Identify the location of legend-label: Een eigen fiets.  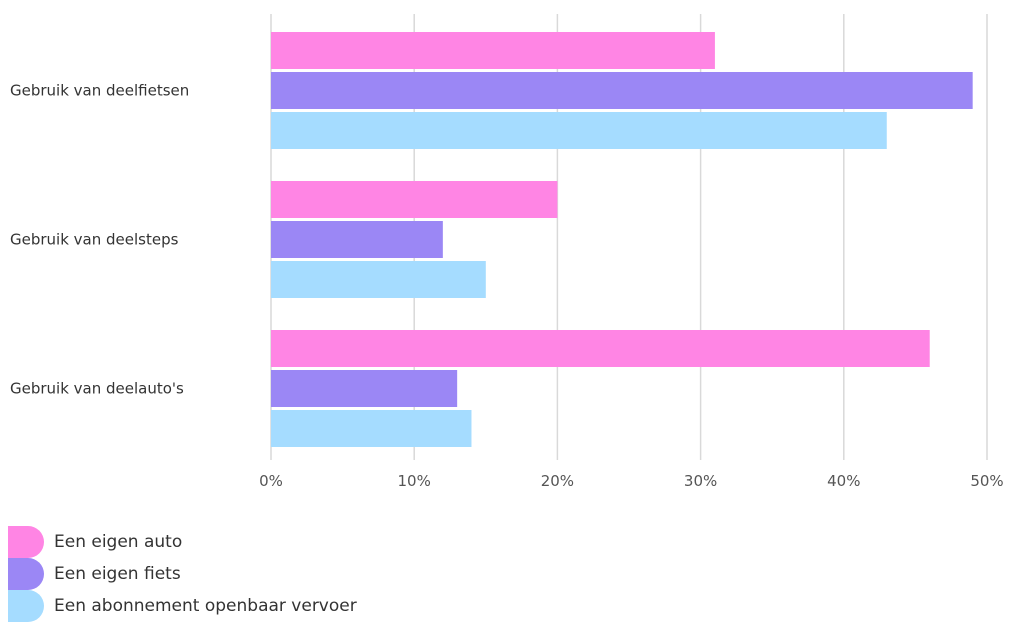
(117, 574).